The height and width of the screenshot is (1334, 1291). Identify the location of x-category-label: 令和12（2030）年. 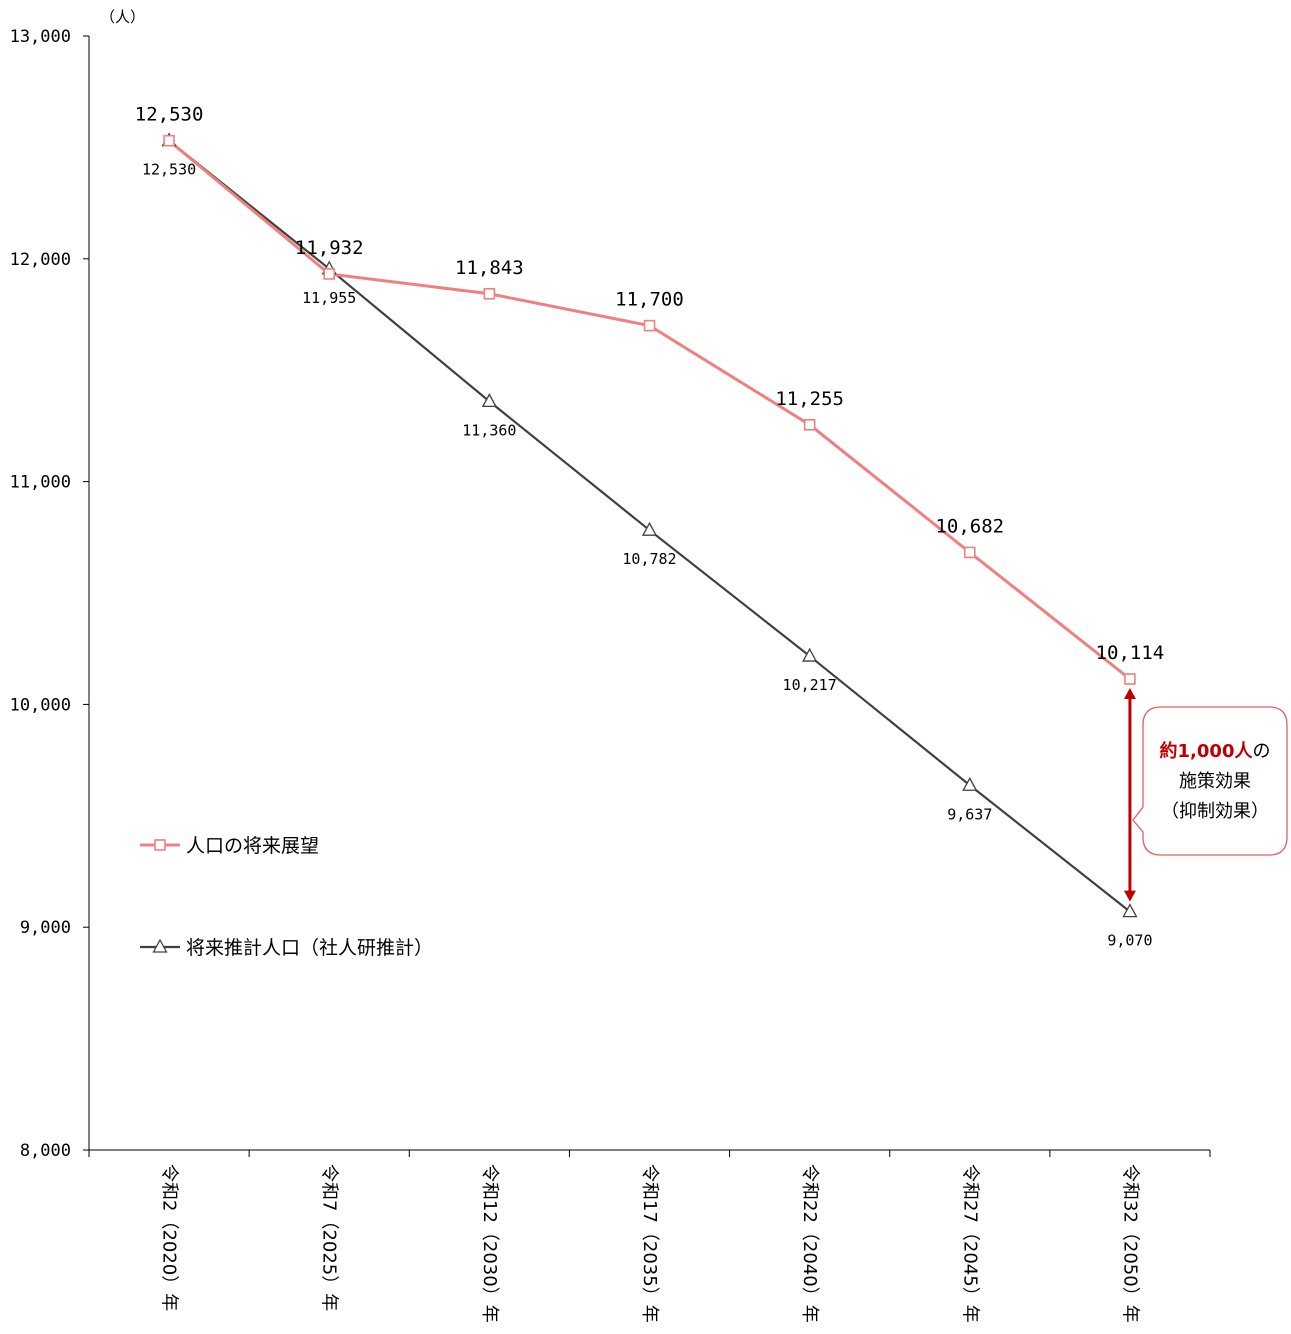
(489, 1243).